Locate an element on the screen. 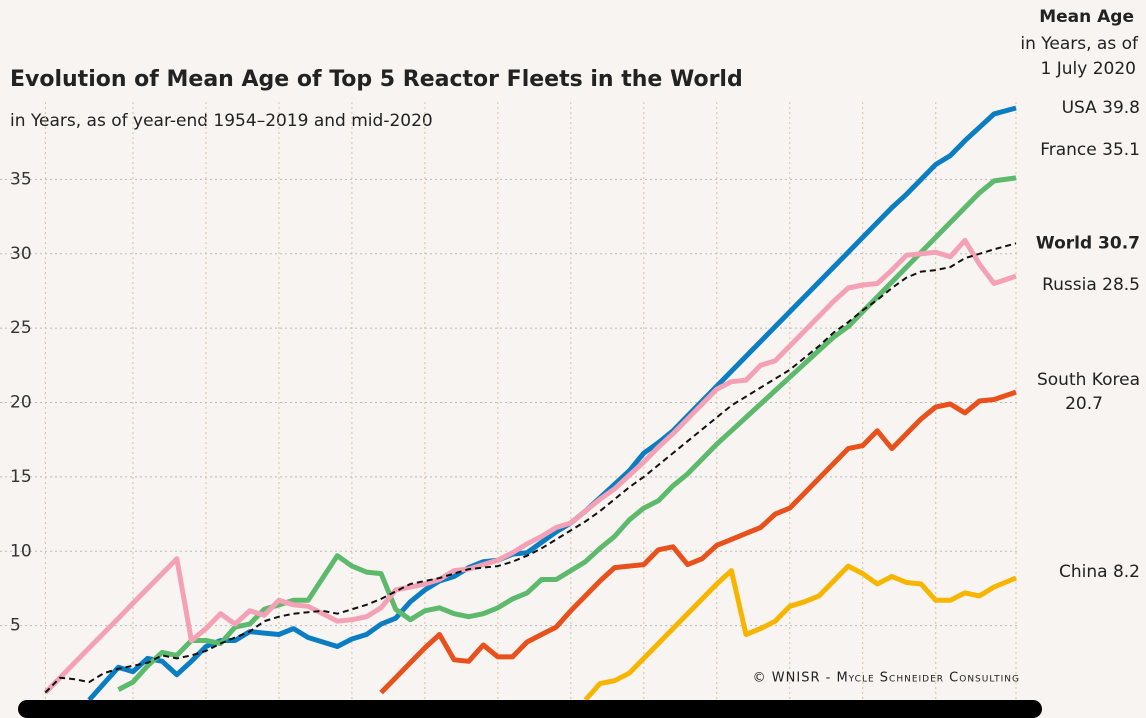 The width and height of the screenshot is (1146, 718). series-label: USA 39.8 is located at coordinates (1101, 108).